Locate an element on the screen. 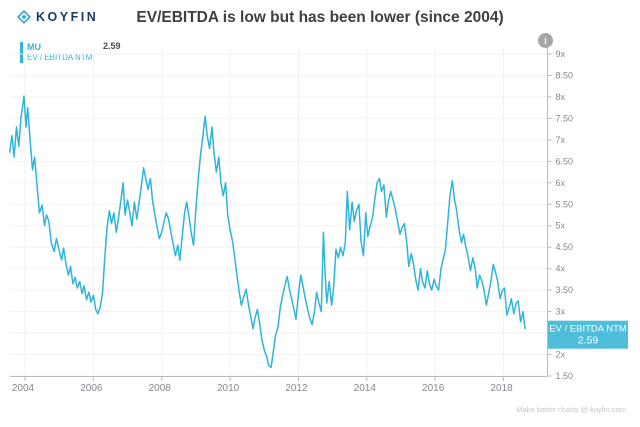 The width and height of the screenshot is (640, 427). x-tick-label: 2004 is located at coordinates (23, 388).